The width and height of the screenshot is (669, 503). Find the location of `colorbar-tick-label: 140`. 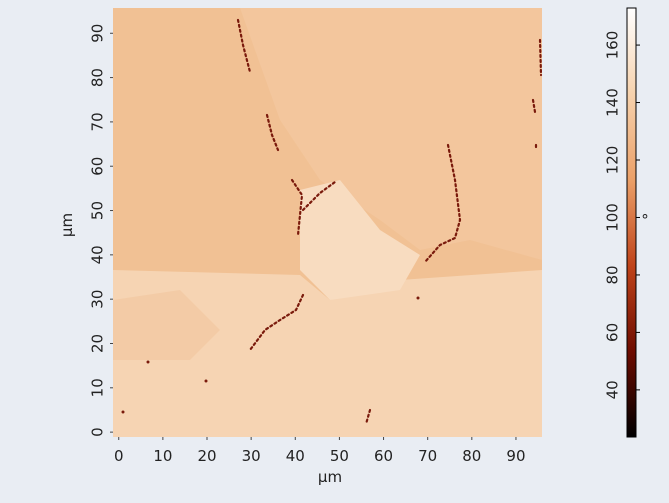

colorbar-tick-label: 140 is located at coordinates (613, 102).